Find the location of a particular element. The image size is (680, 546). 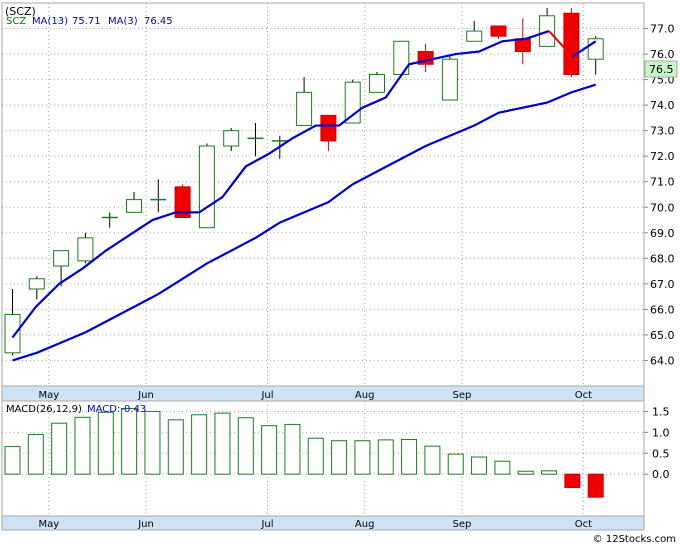

price-y-tick-label: 77.0 is located at coordinates (662, 29).